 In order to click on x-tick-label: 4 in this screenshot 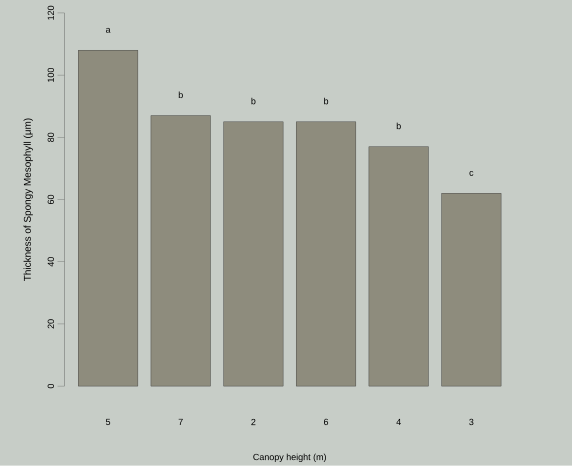, I will do `click(398, 422)`.